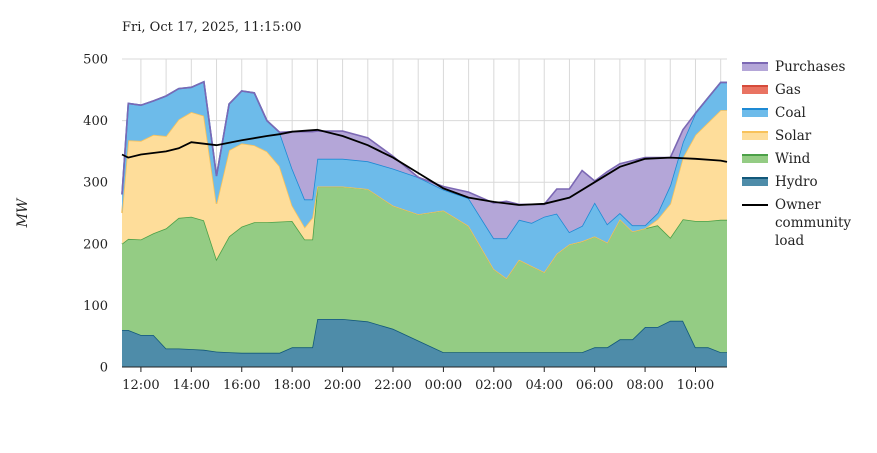 The width and height of the screenshot is (877, 453). I want to click on x-tick-label: 02:00, so click(493, 385).